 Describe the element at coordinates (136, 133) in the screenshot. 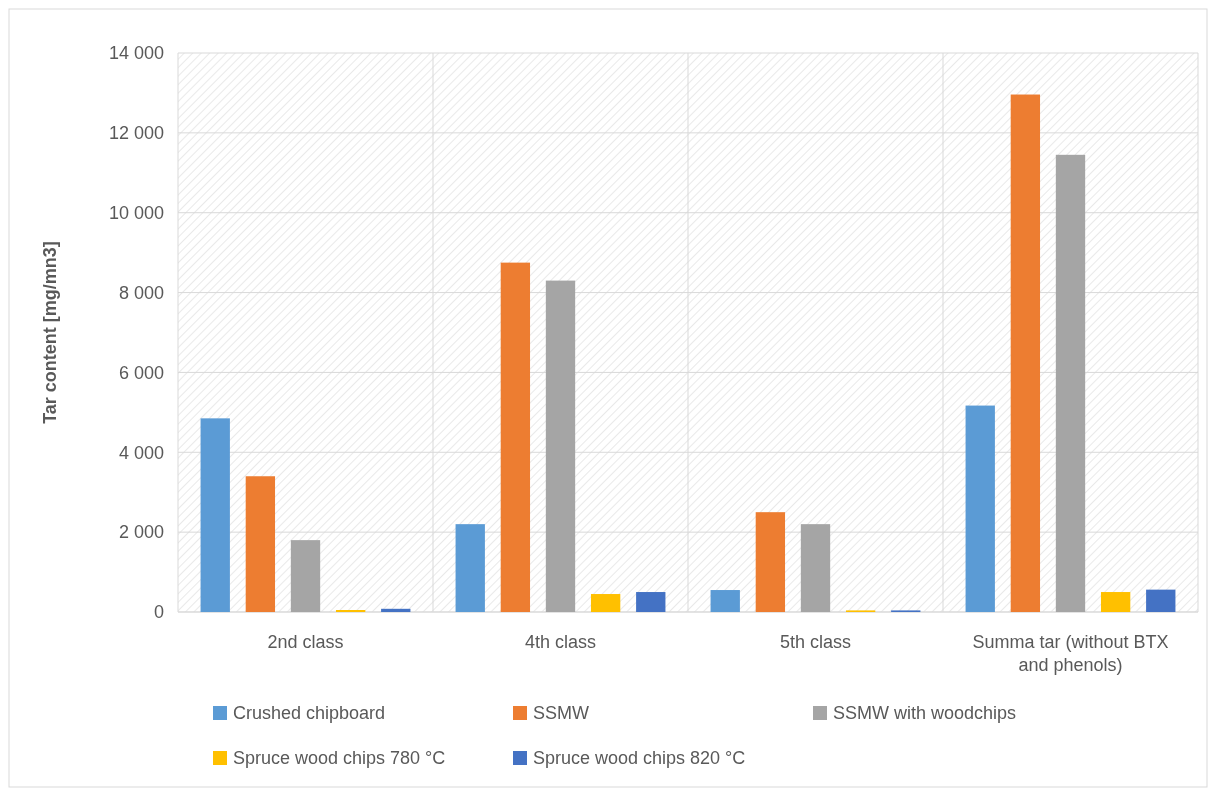

I see `y-tick-label: 12 000` at that location.